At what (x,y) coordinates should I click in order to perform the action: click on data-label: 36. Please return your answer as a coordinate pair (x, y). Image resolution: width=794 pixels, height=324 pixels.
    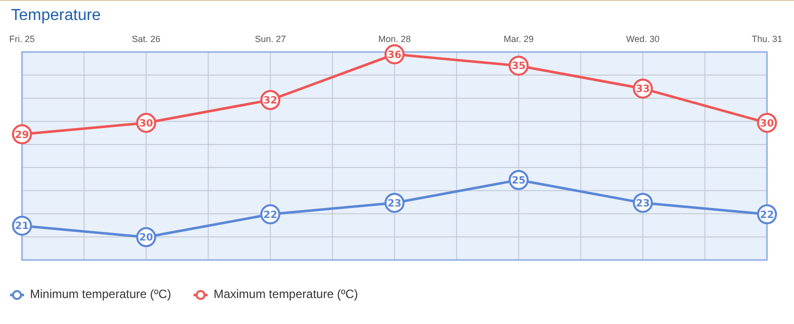
    Looking at the image, I should click on (395, 55).